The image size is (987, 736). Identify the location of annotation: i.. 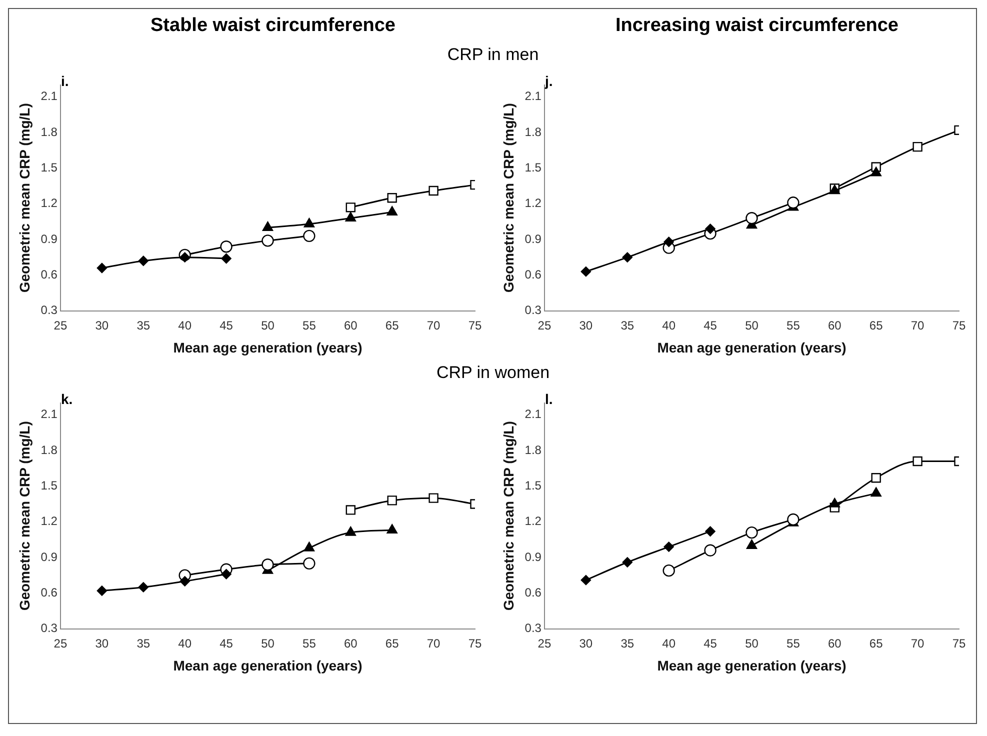
(65, 81).